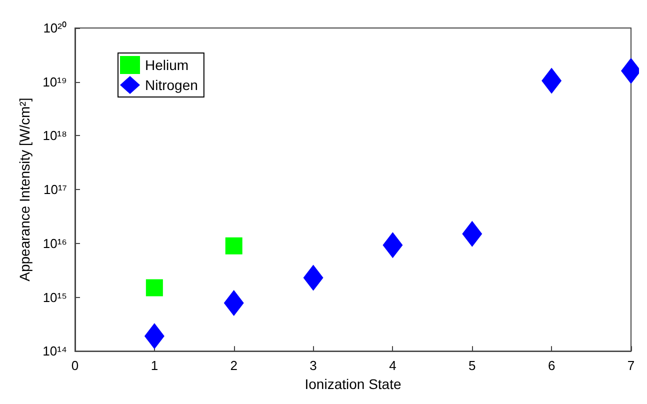  Describe the element at coordinates (54, 82) in the screenshot. I see `y-tick-label: 10¹⁹` at that location.